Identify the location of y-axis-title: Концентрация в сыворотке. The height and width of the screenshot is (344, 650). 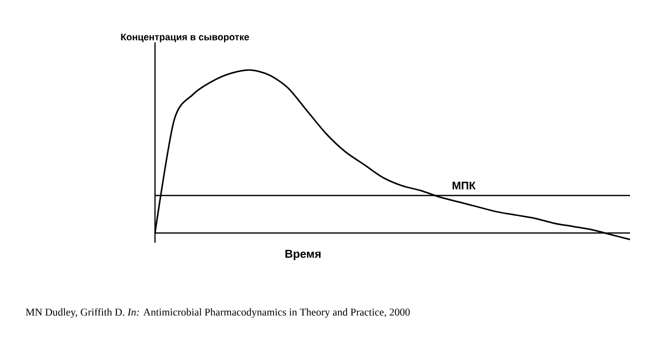
(185, 38).